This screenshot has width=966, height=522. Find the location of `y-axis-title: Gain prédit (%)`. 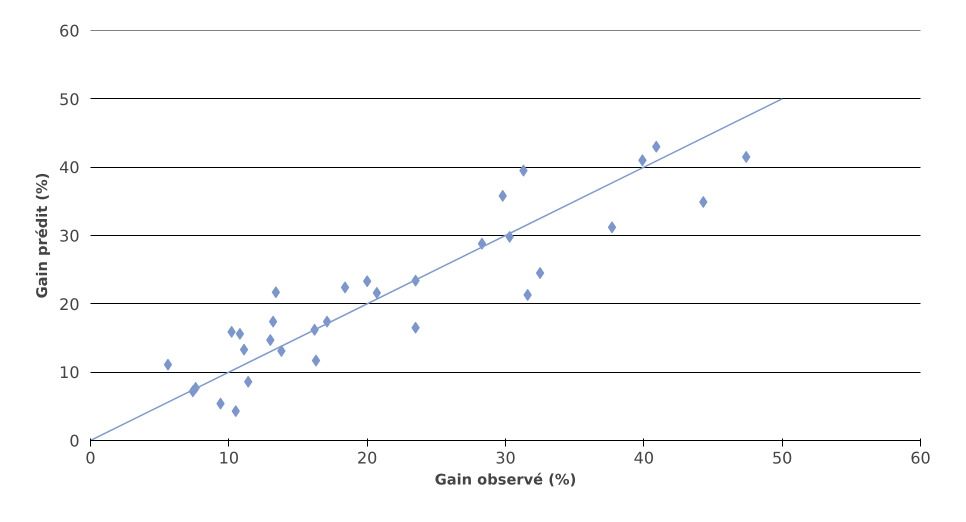

y-axis-title: Gain prédit (%) is located at coordinates (43, 235).